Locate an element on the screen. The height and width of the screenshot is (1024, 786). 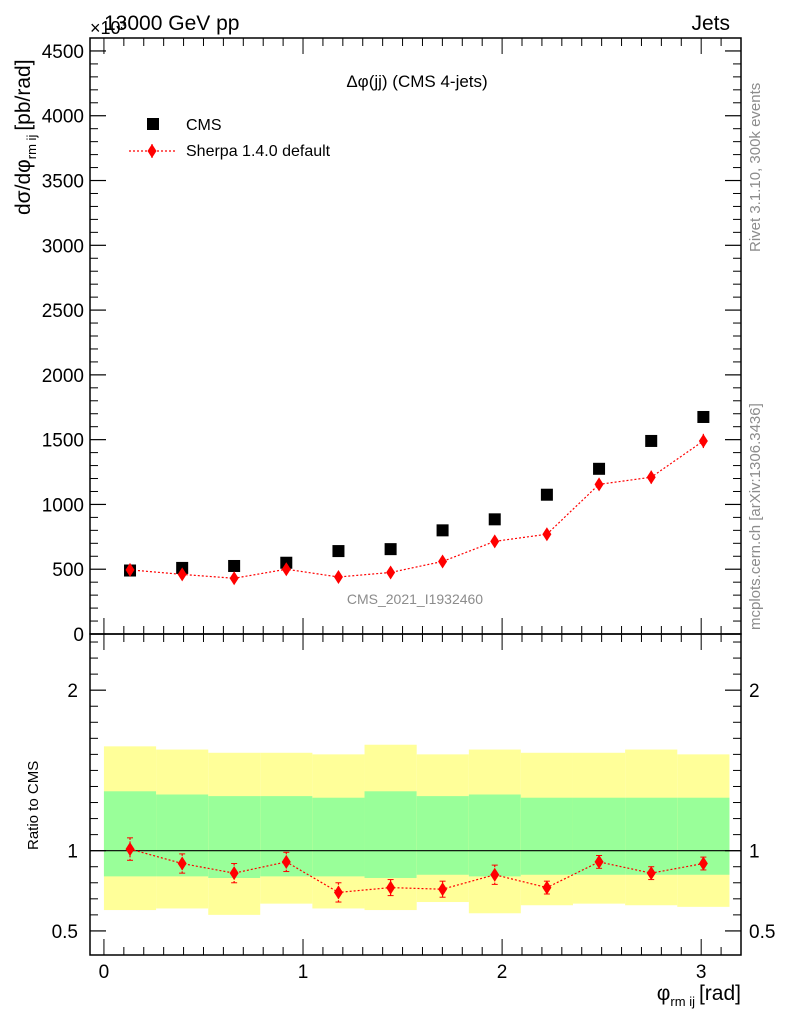
axis-multiplier: ×10³ is located at coordinates (108, 28).